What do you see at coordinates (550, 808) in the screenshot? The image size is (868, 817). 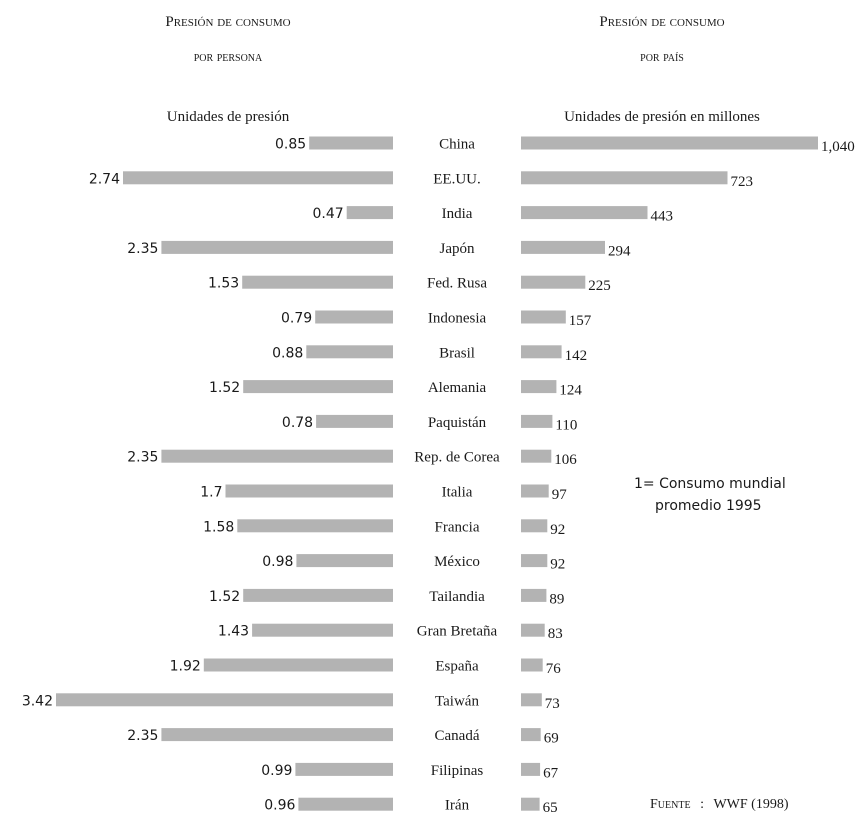 I see `right-value-label: 65` at bounding box center [550, 808].